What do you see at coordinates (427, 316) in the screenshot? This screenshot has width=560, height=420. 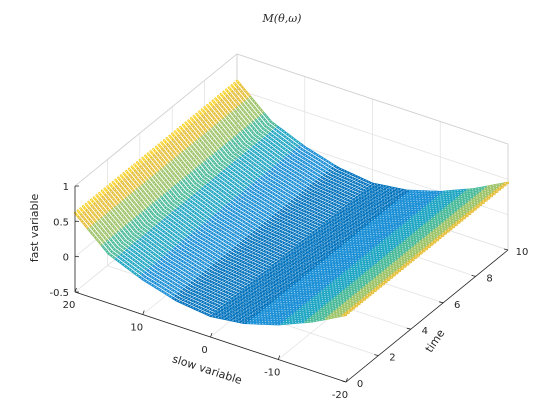 I see `y-axis-line` at bounding box center [427, 316].